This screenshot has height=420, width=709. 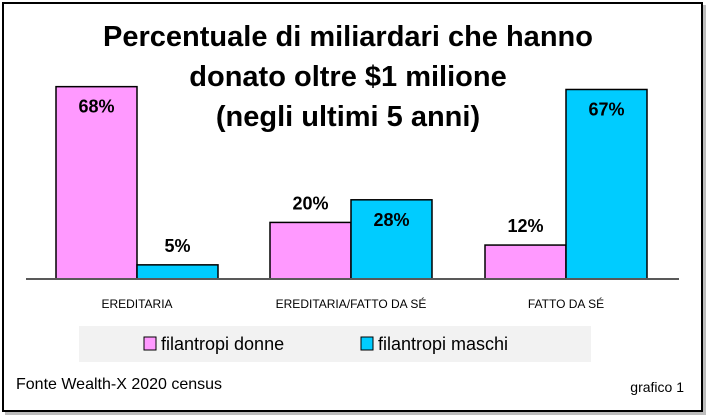 I want to click on bar-filantropi-maschi-ereditaria-fatto-da-se, so click(x=391, y=239).